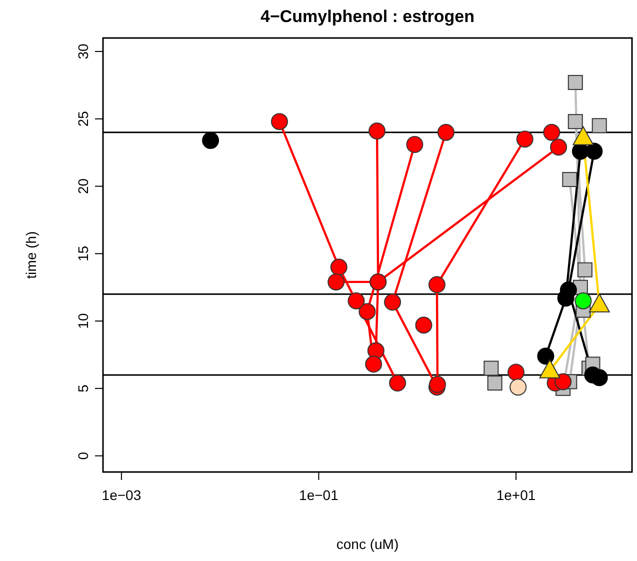  I want to click on y-tick-label: 25, so click(83, 118).